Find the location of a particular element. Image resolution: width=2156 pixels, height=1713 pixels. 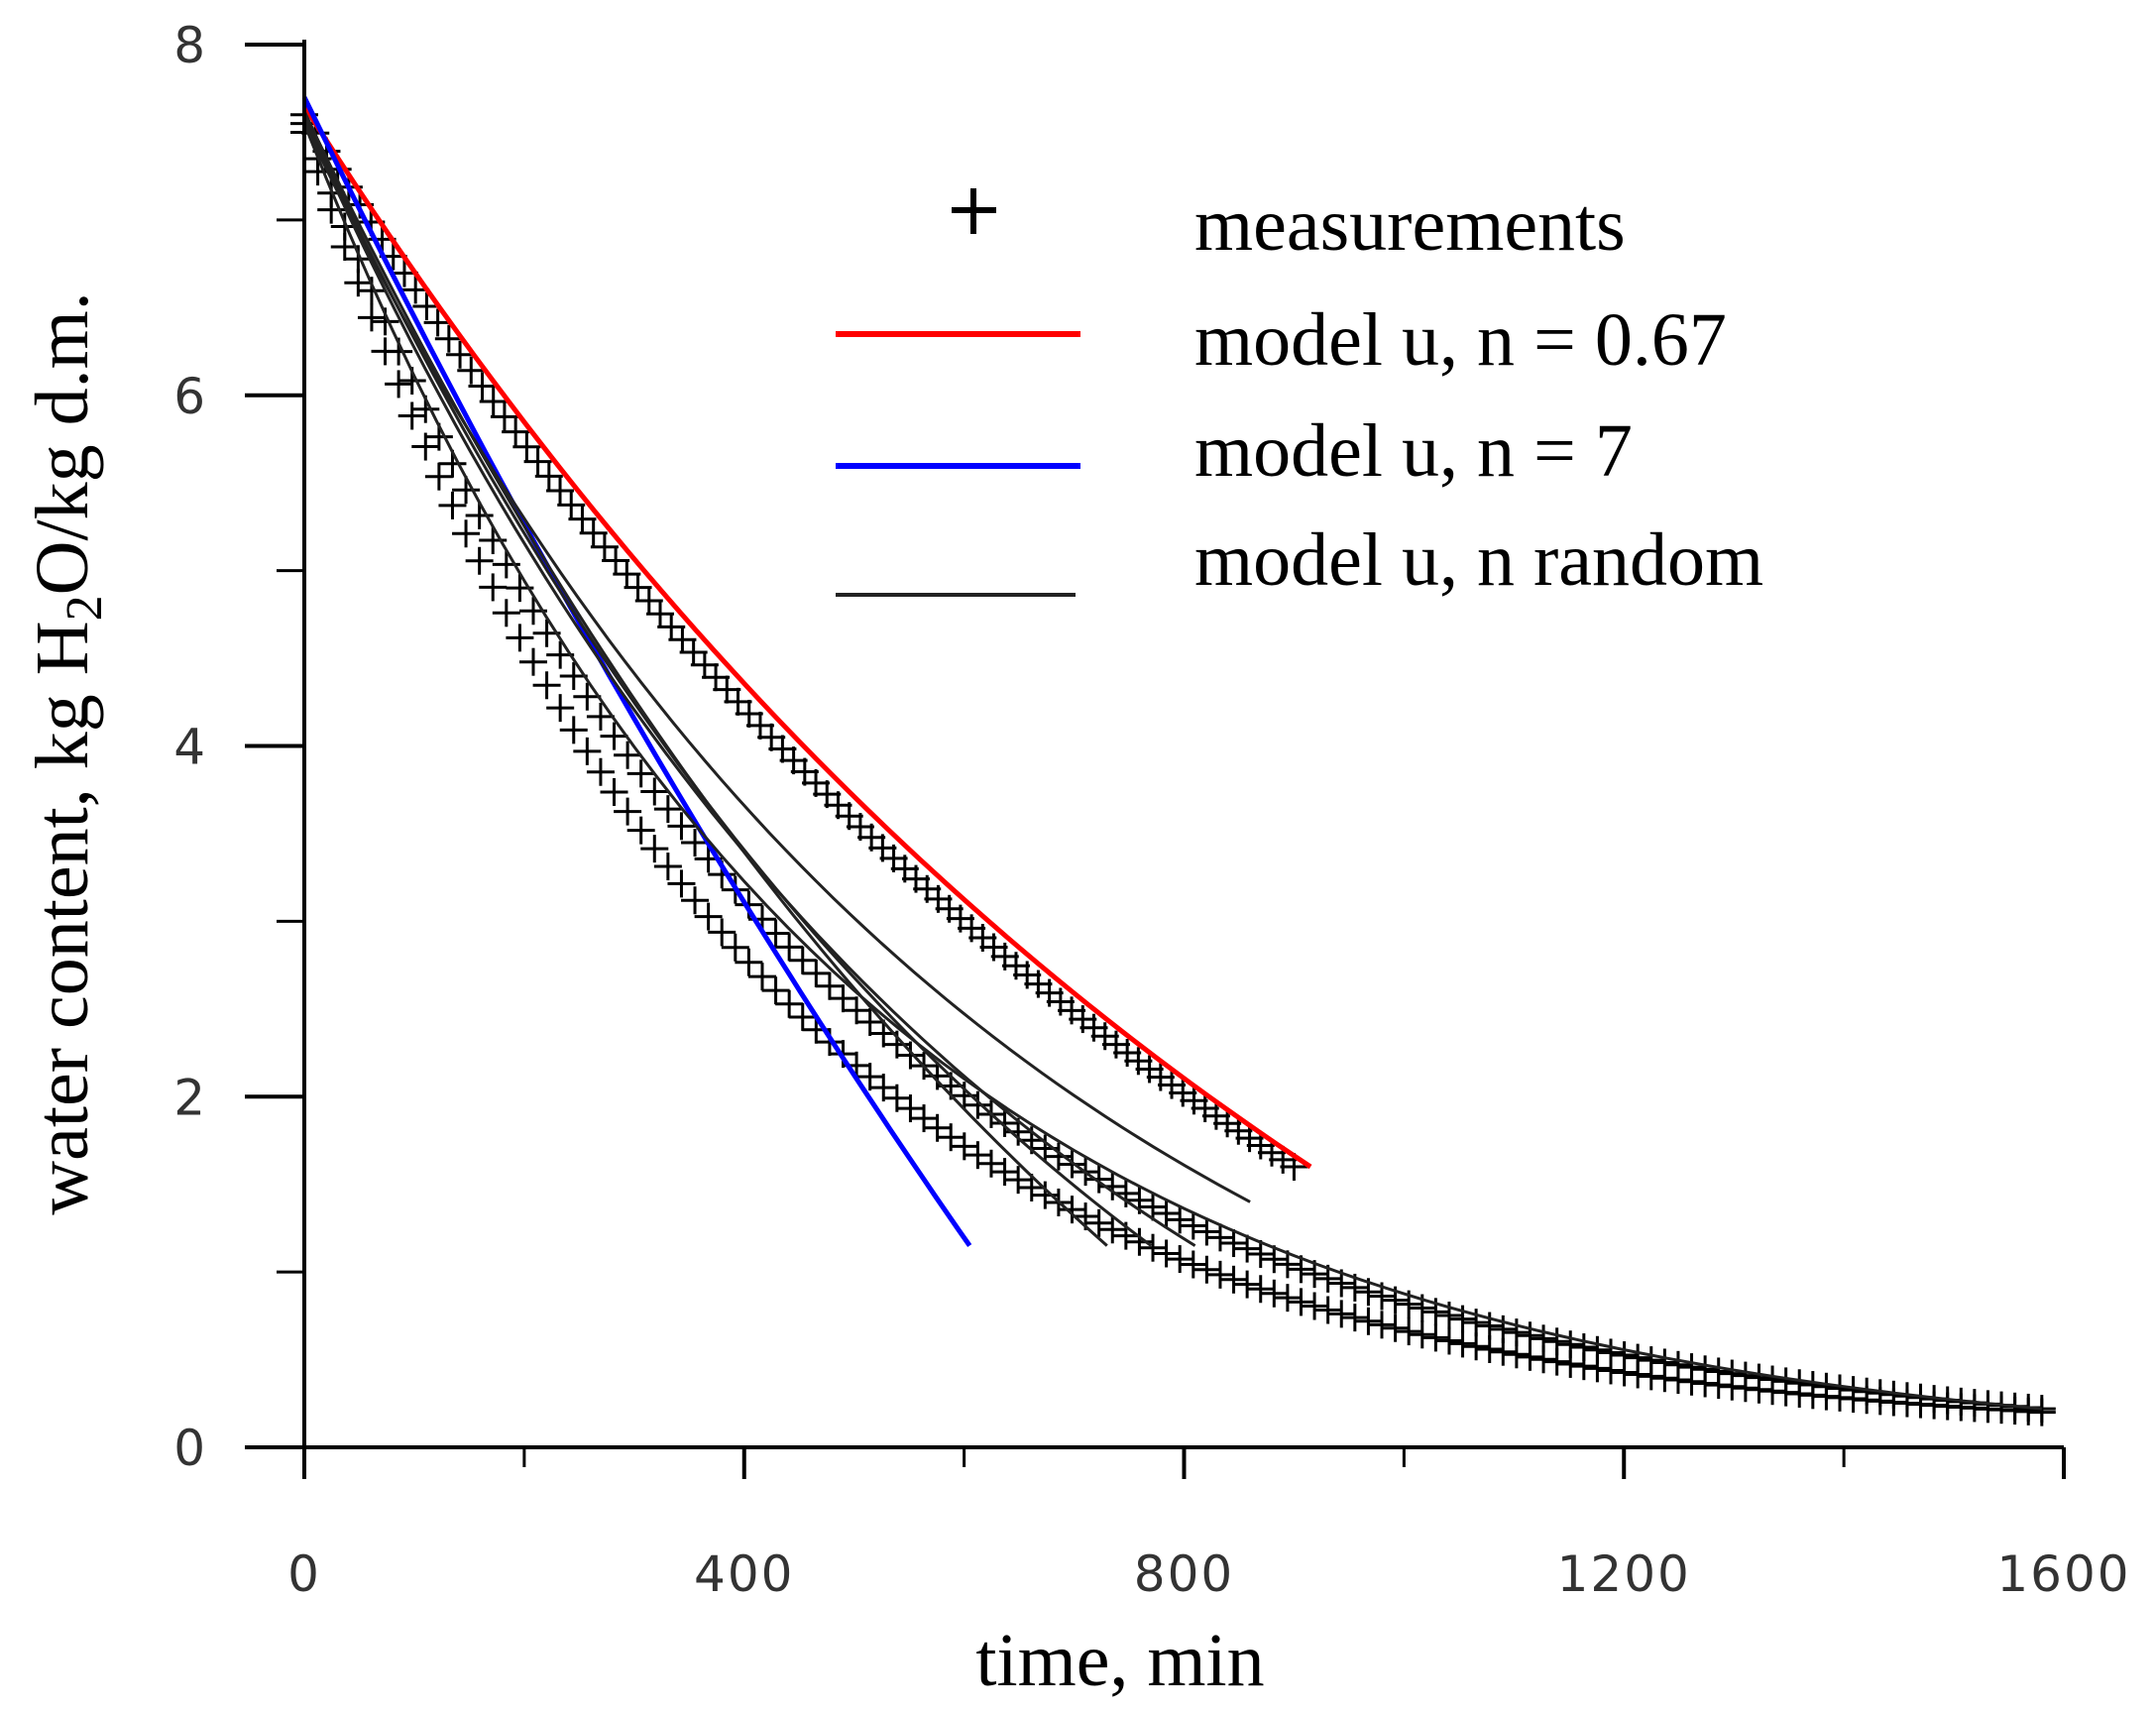

legend-label-measurements: measurements is located at coordinates (1410, 225).